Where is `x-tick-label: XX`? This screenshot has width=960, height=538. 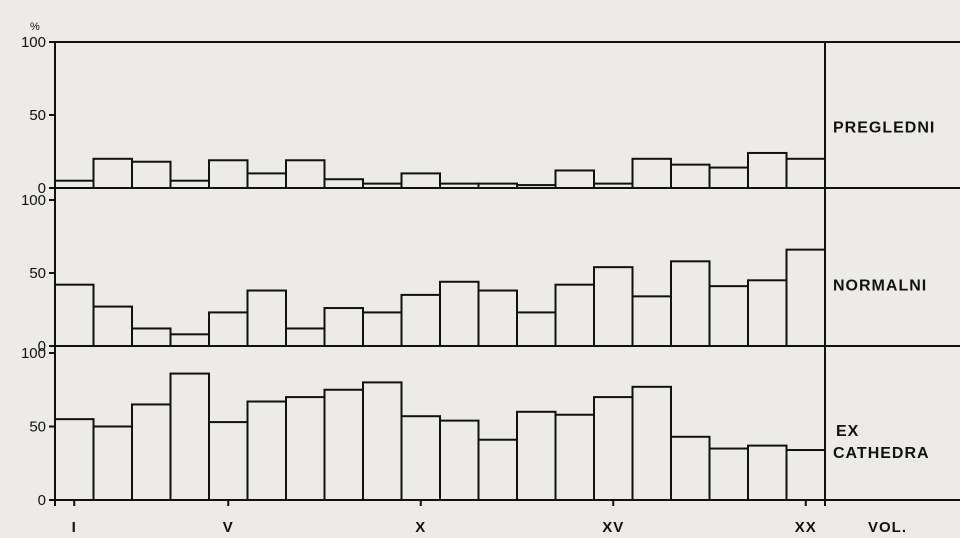
x-tick-label: XX is located at coordinates (806, 527).